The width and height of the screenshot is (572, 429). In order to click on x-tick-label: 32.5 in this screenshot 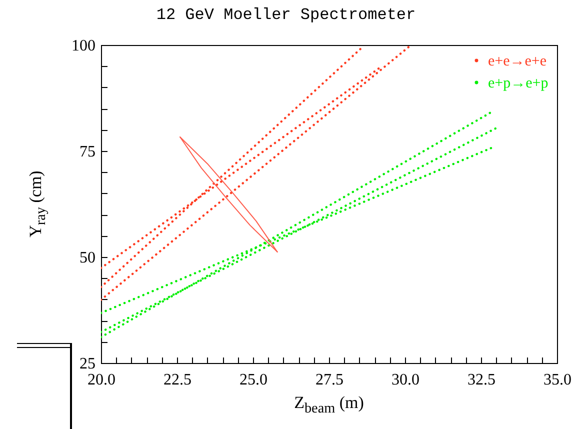, I will do `click(482, 380)`.